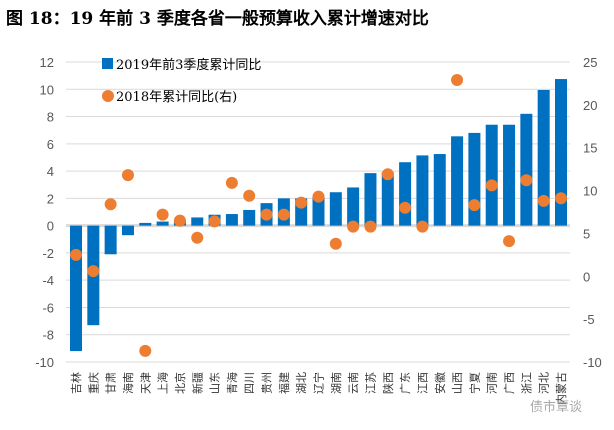 The height and width of the screenshot is (430, 614). What do you see at coordinates (47, 89) in the screenshot?
I see `left-axis-tick-label: 10` at bounding box center [47, 89].